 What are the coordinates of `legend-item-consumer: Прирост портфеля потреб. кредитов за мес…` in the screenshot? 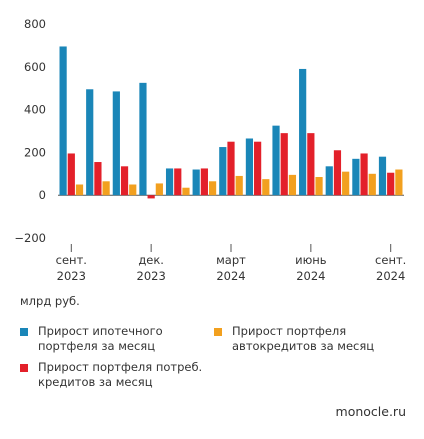 It's located at (115, 375).